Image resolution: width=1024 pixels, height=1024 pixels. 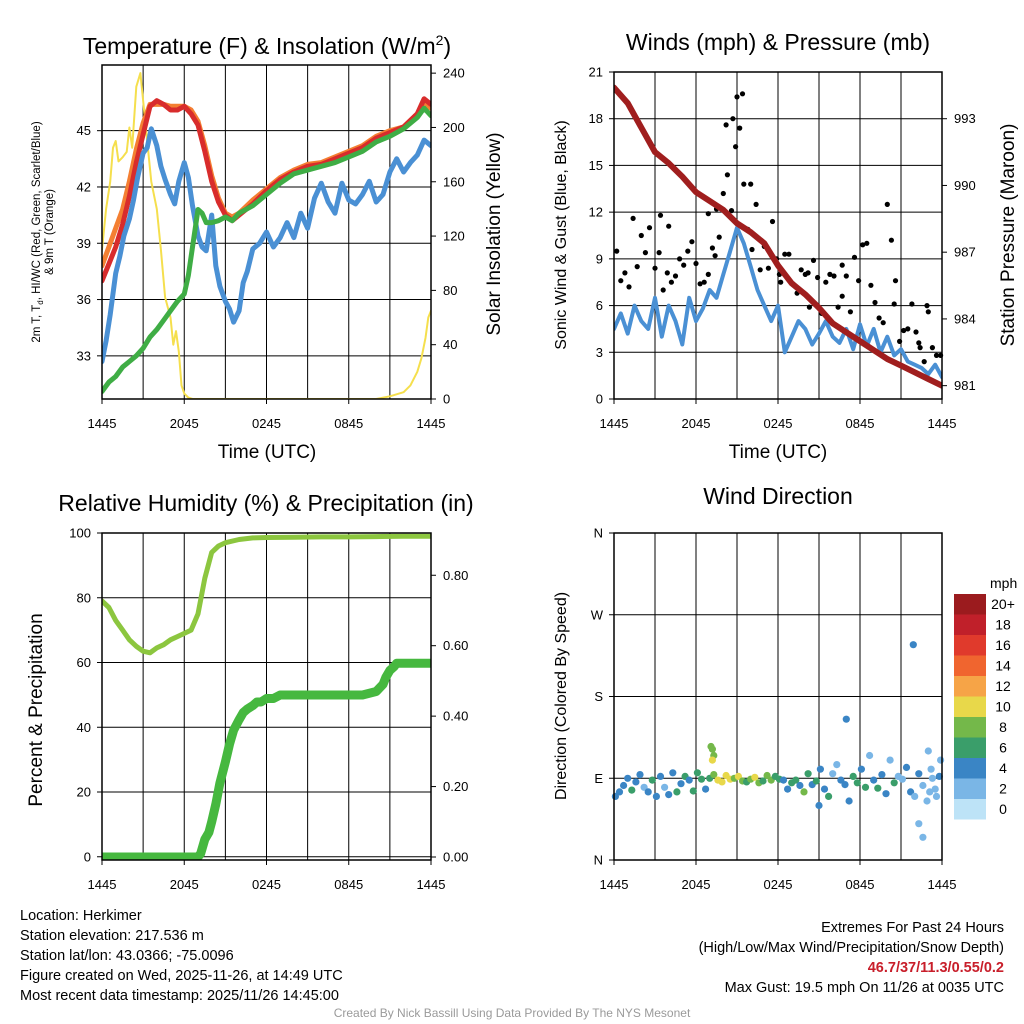 What do you see at coordinates (266, 249) in the screenshot?
I see `dewpoint-line` at bounding box center [266, 249].